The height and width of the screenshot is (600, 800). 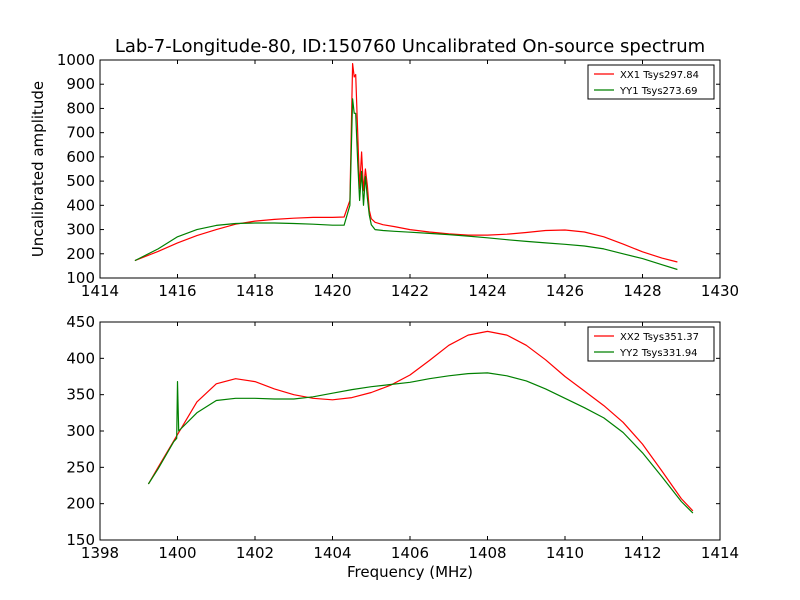 What do you see at coordinates (487, 291) in the screenshot?
I see `top-x-tick-label: 1424` at bounding box center [487, 291].